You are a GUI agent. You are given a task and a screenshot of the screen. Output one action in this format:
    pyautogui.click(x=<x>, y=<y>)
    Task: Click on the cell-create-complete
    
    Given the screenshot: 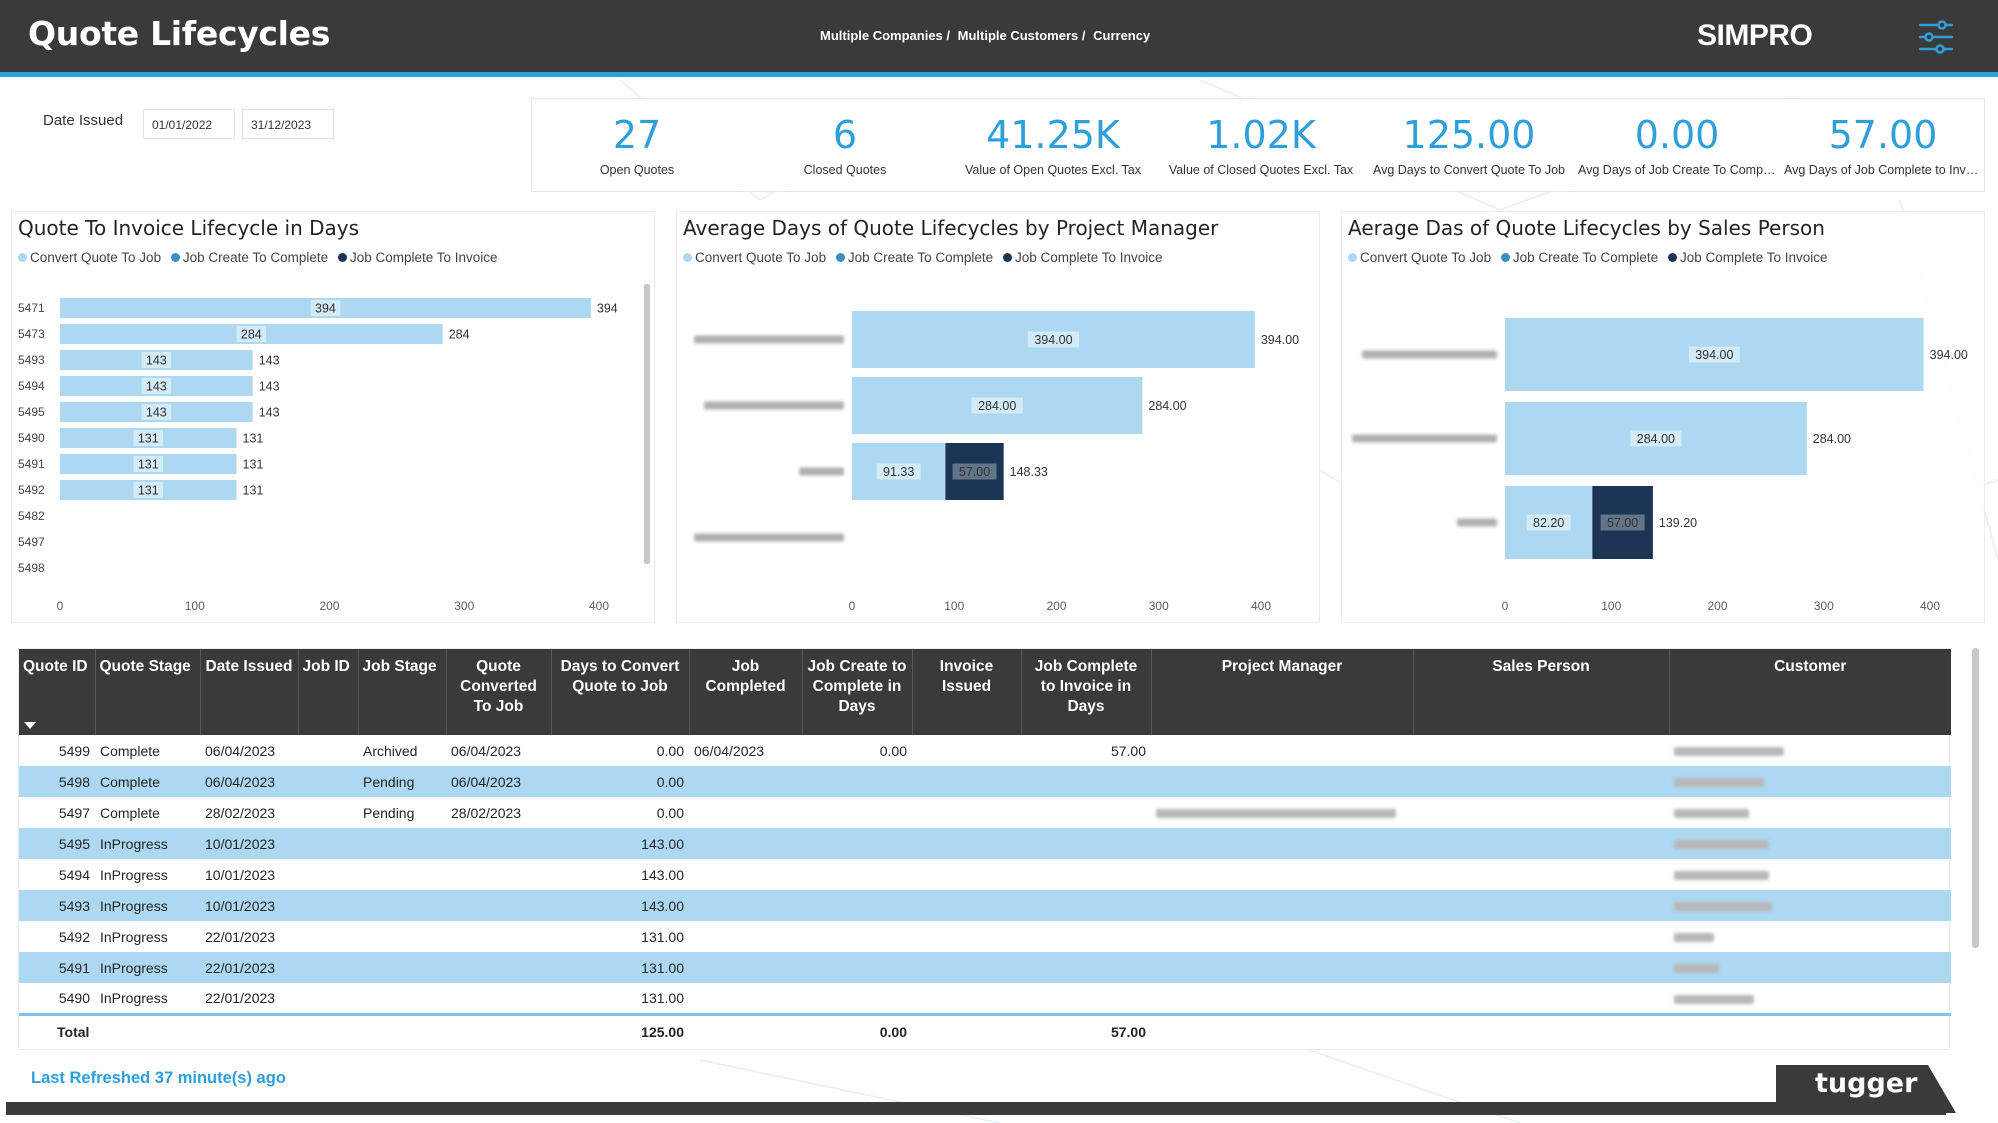 What is the action you would take?
    pyautogui.click(x=857, y=781)
    